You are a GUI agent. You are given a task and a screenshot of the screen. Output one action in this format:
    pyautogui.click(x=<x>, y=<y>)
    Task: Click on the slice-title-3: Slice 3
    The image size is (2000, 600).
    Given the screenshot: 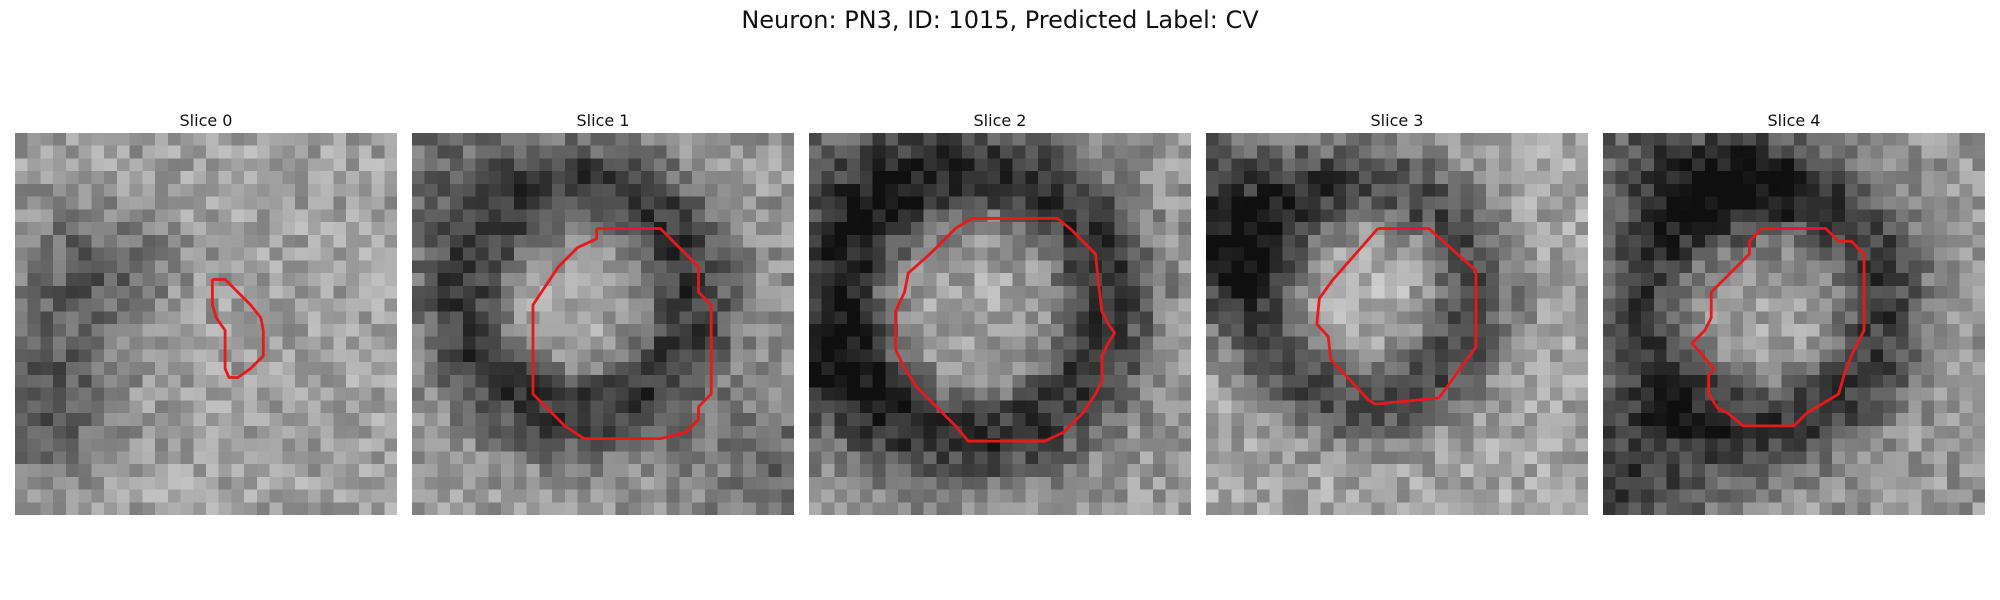 What is the action you would take?
    pyautogui.click(x=1397, y=120)
    